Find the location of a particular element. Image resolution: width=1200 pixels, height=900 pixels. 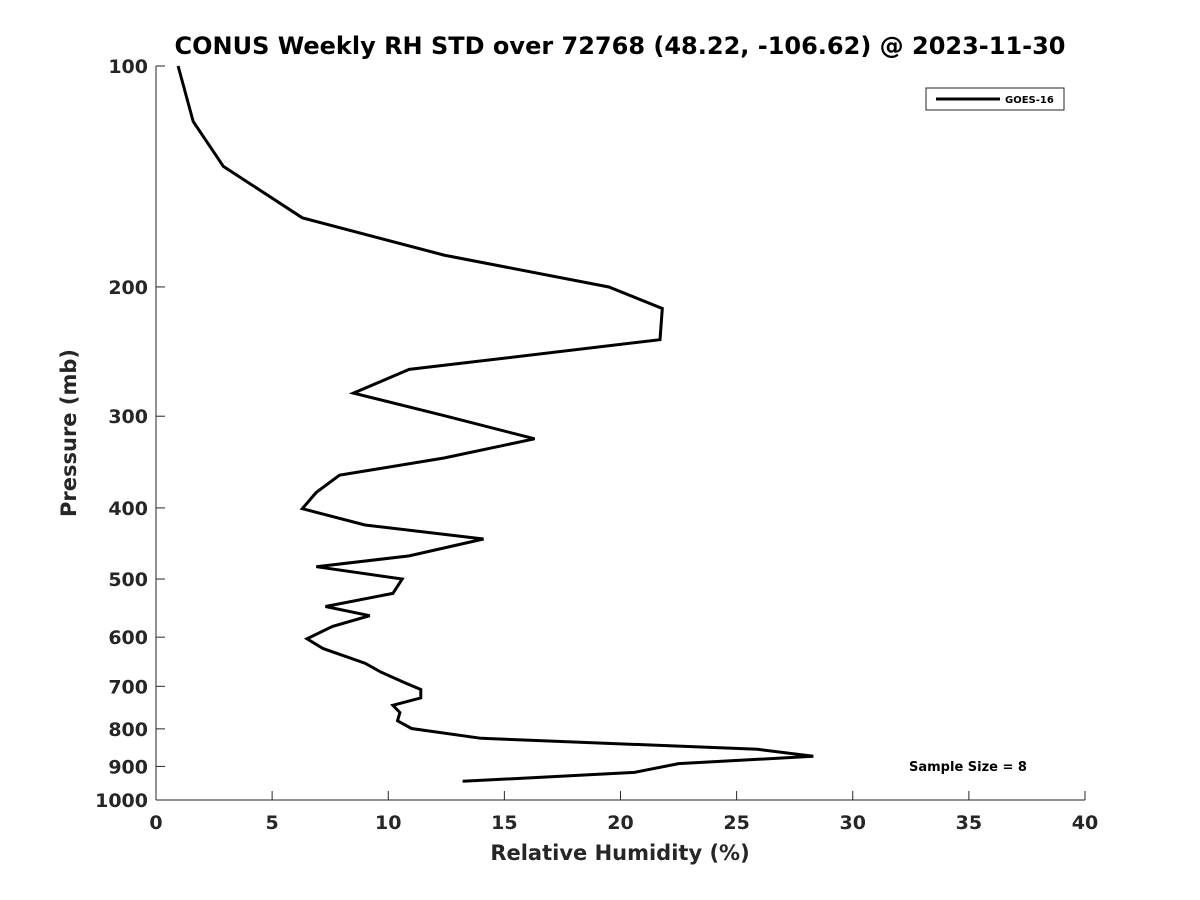

y-tick-label: 800 is located at coordinates (128, 730).